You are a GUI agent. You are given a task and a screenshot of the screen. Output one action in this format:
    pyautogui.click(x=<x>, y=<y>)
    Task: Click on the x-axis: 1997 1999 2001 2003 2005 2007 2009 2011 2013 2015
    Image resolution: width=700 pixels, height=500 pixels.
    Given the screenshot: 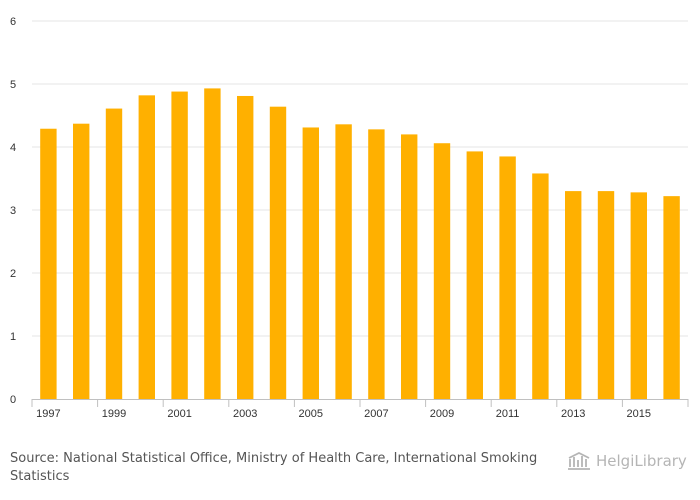 What is the action you would take?
    pyautogui.click(x=360, y=409)
    